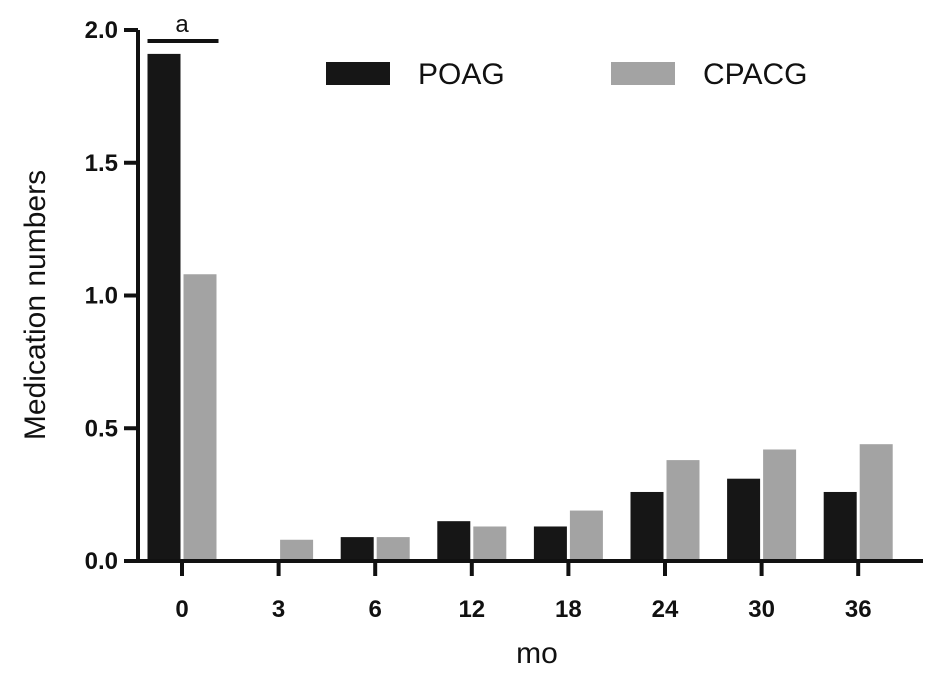 Image resolution: width=946 pixels, height=686 pixels. Describe the element at coordinates (761, 609) in the screenshot. I see `x-tick-label: 30` at that location.